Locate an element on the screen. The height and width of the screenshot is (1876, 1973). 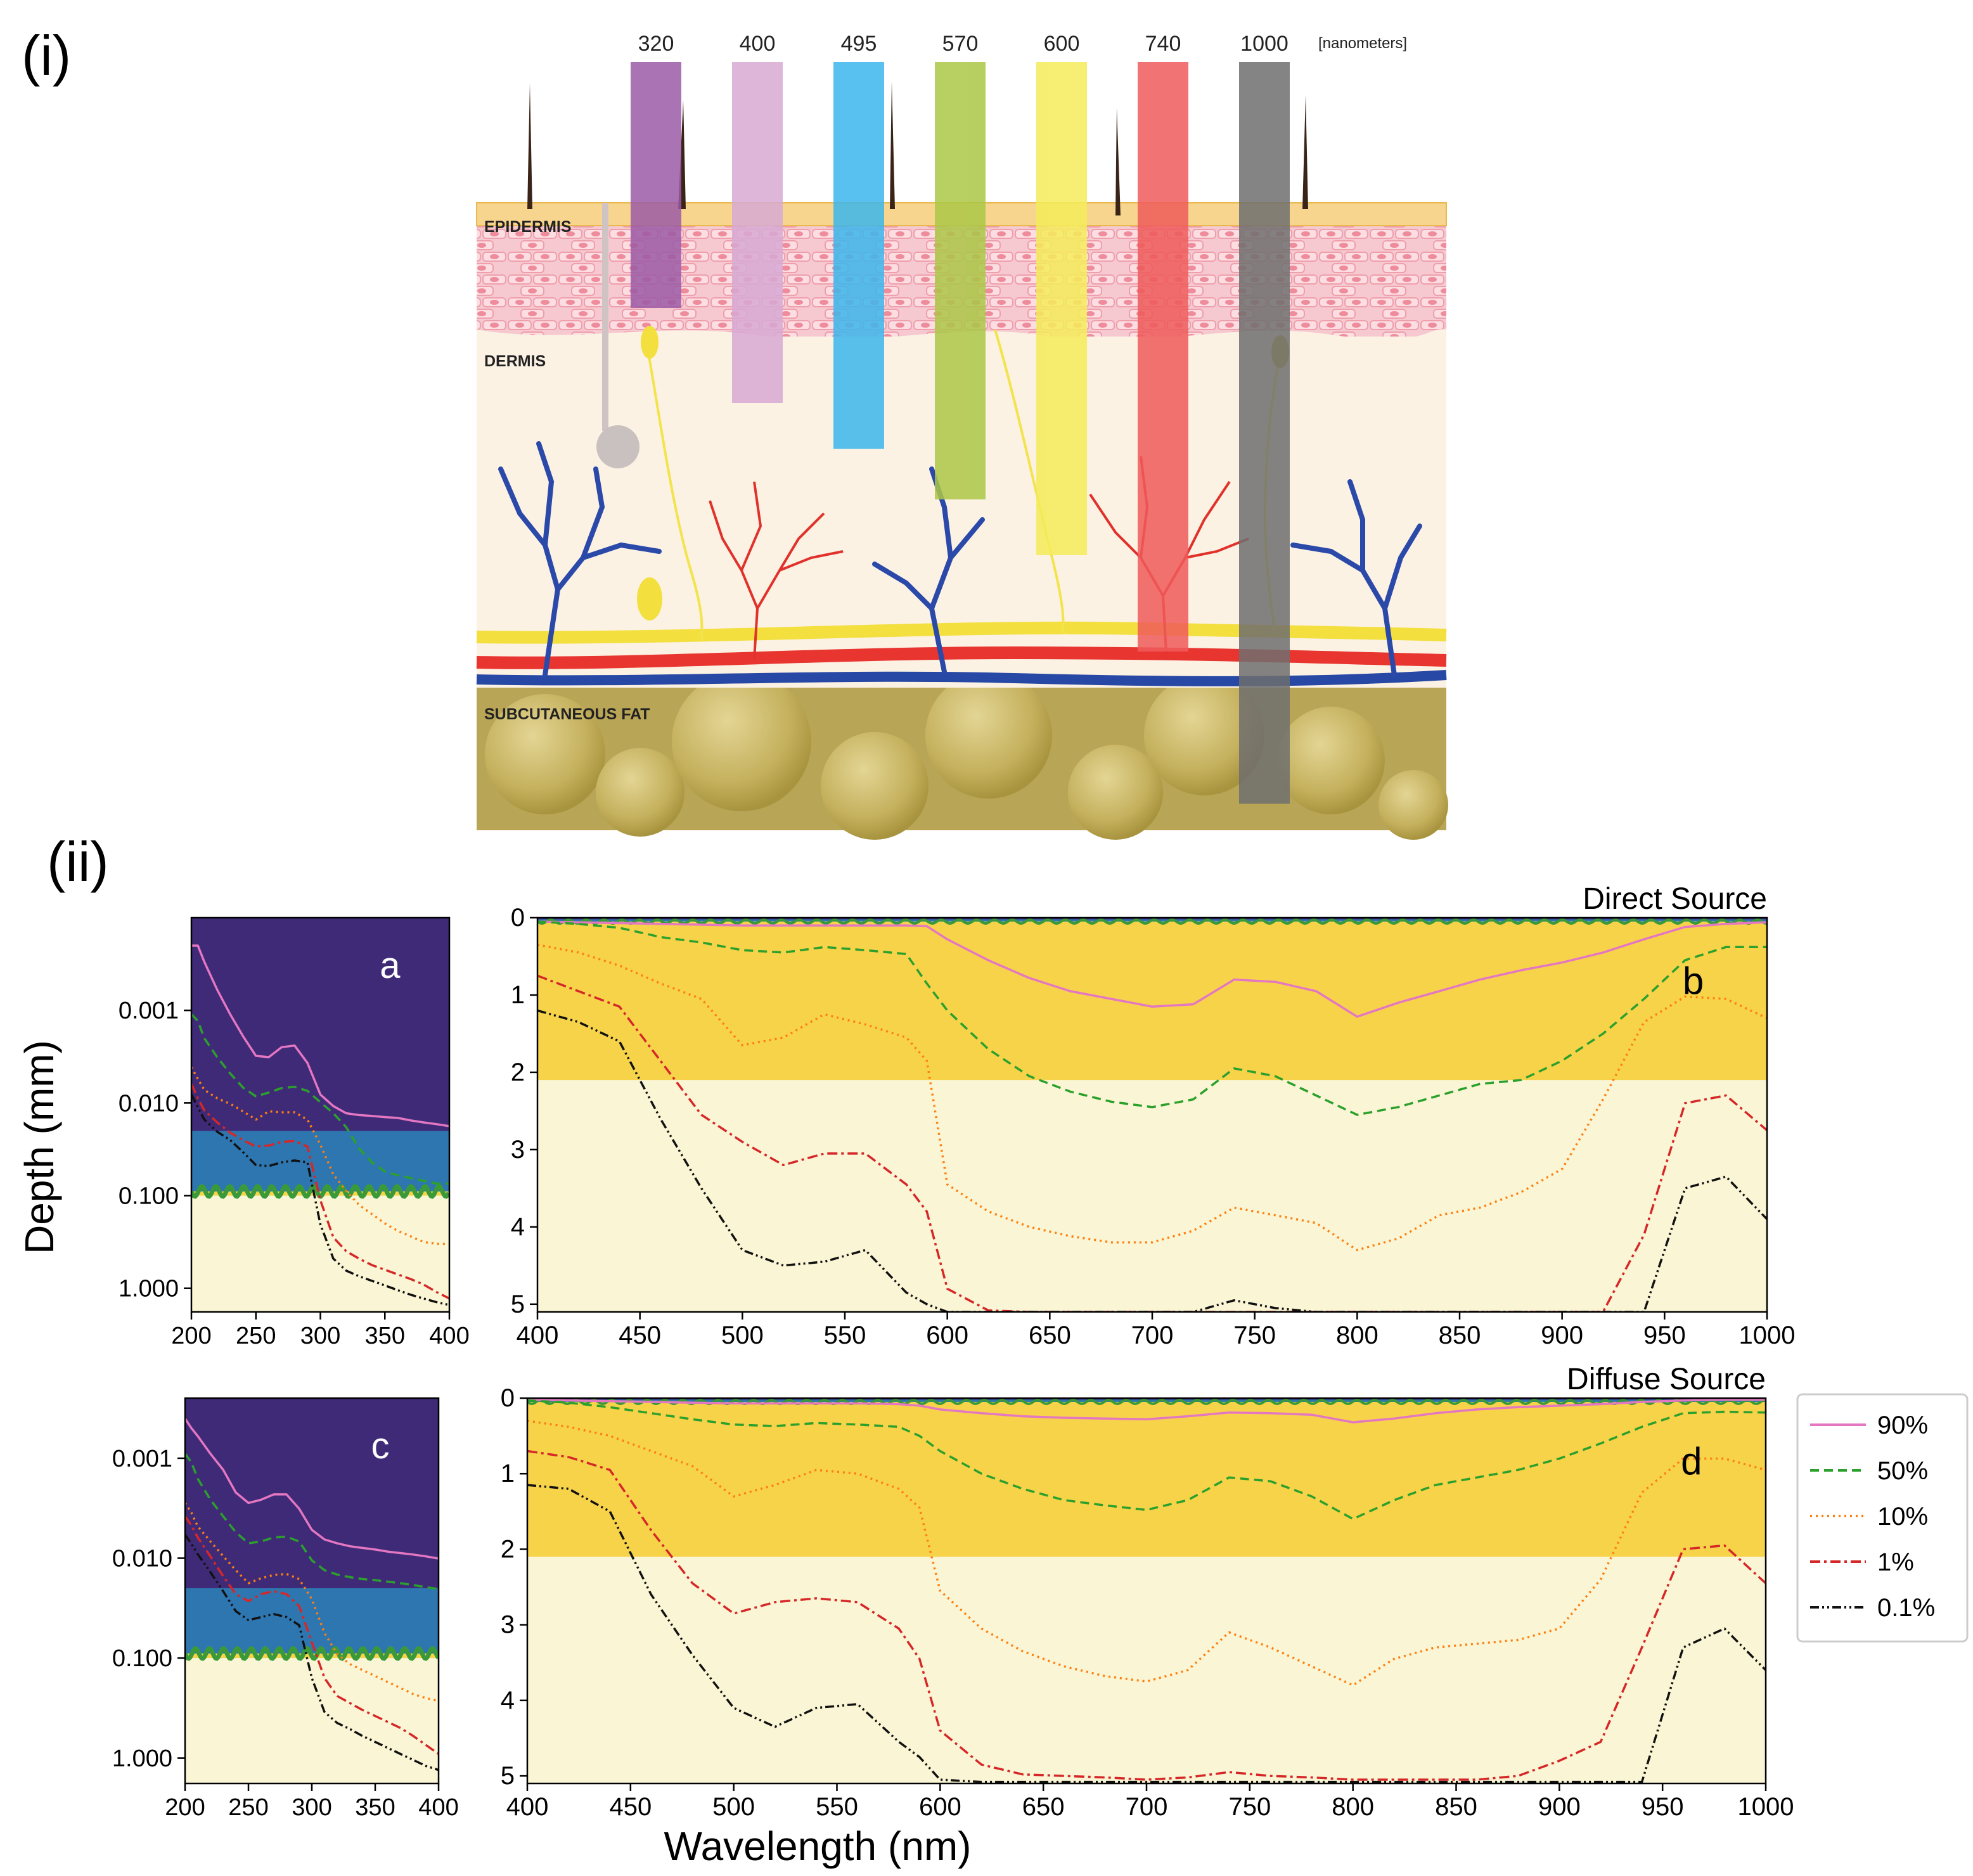
legend-label: 0.1% is located at coordinates (1906, 1608).